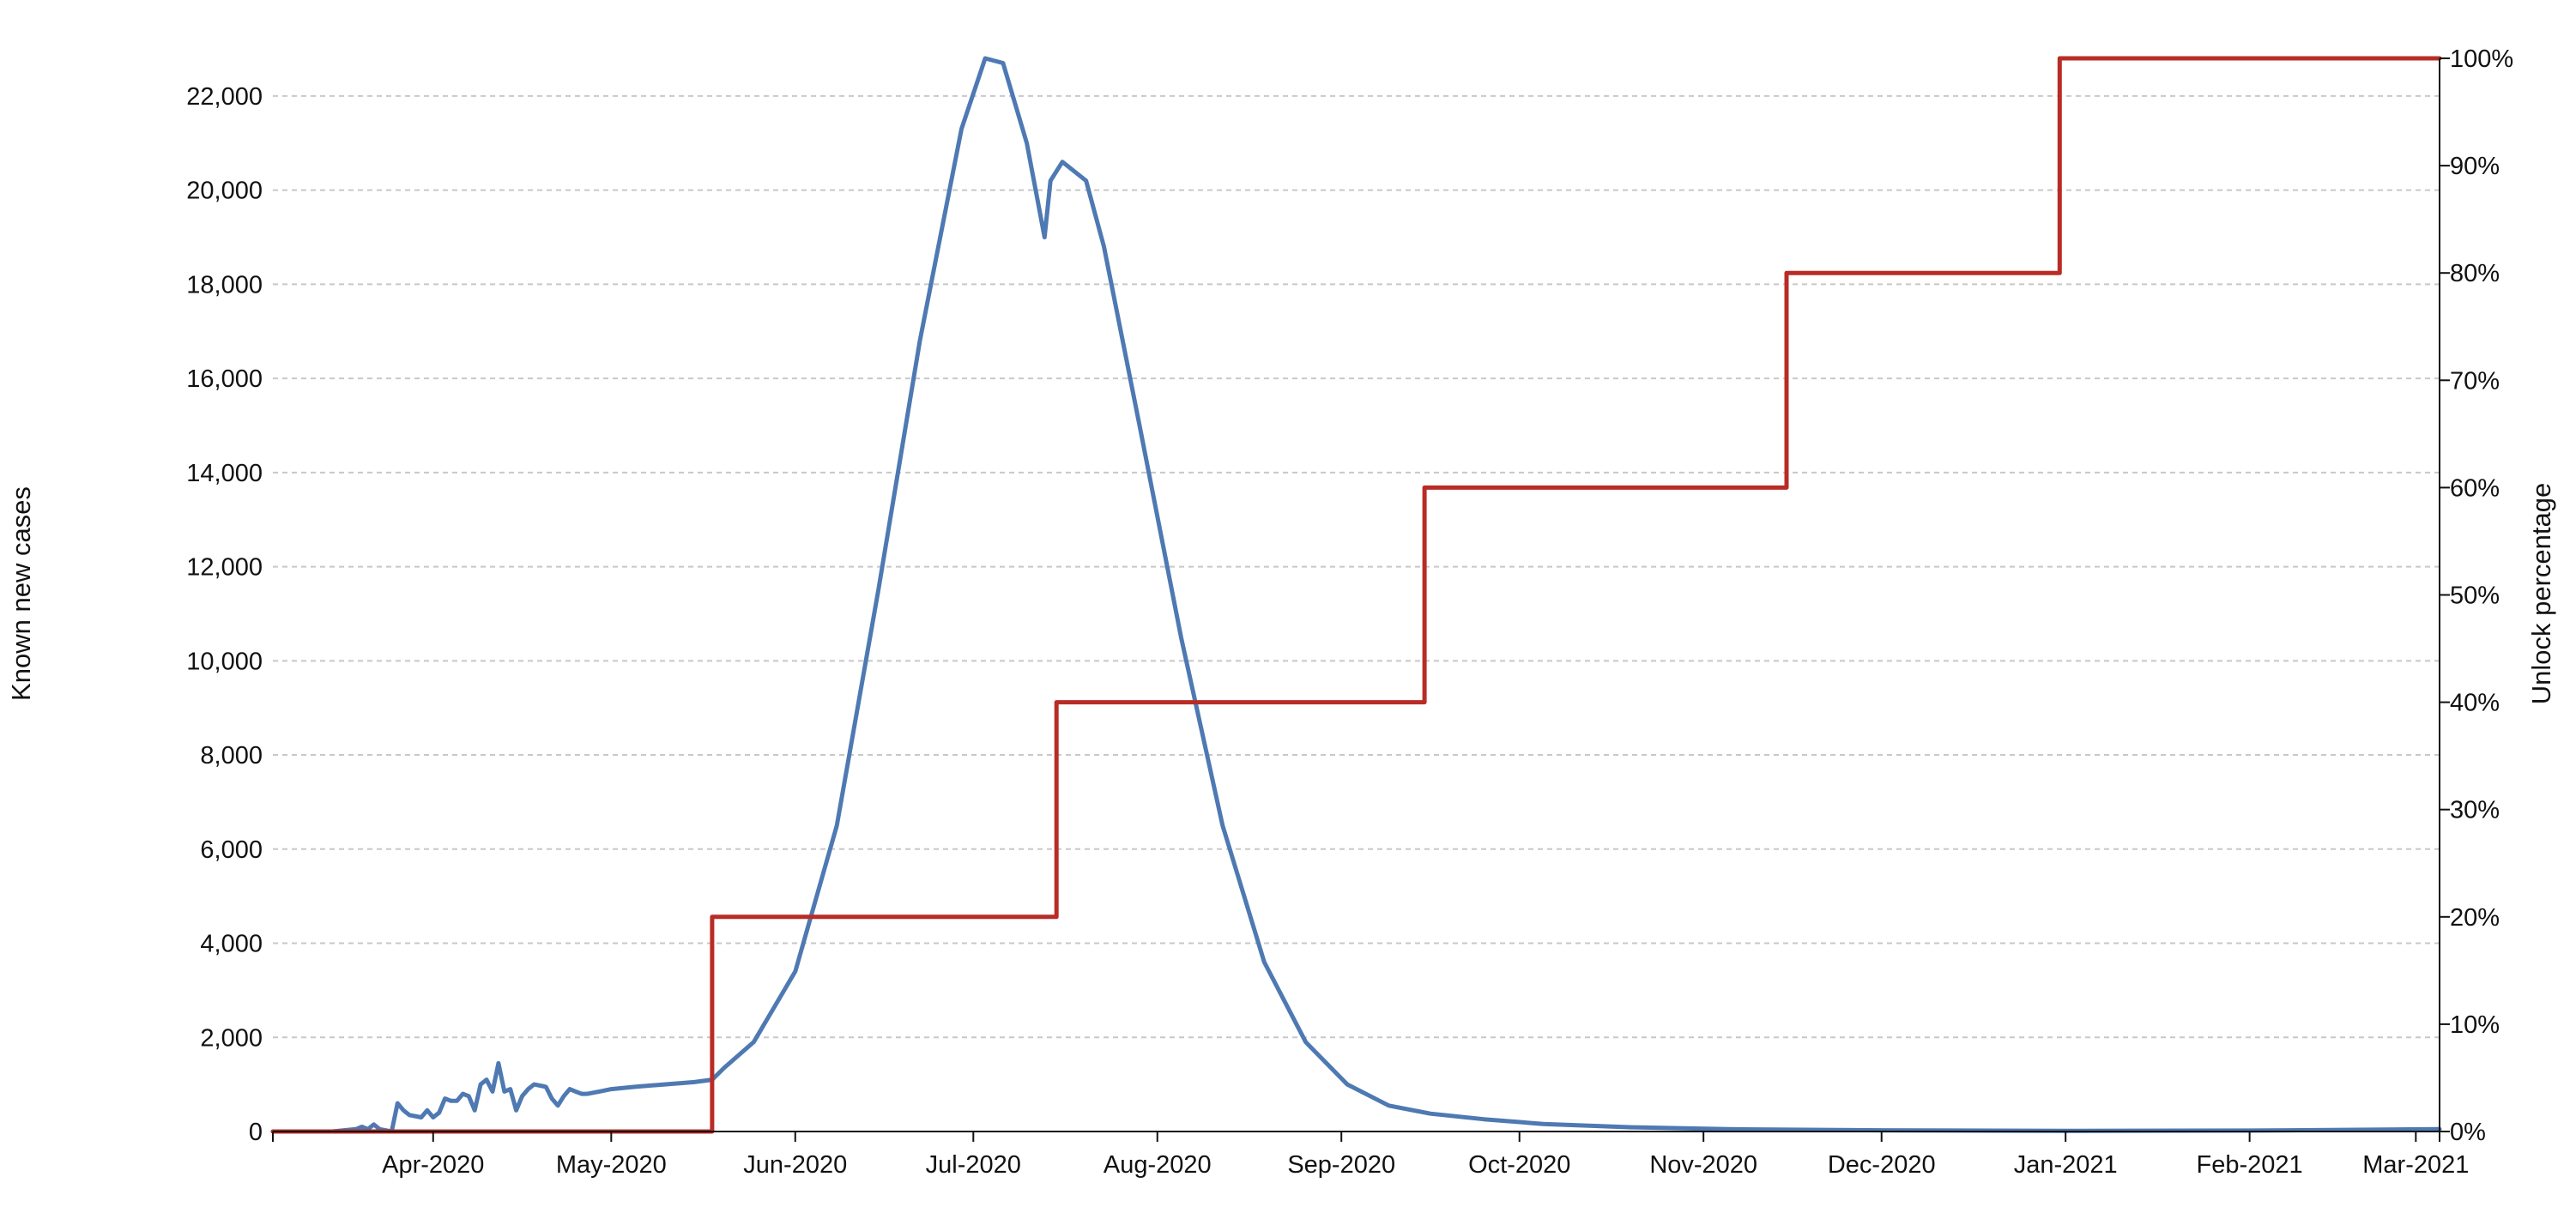  Describe the element at coordinates (795, 1165) in the screenshot. I see `x-tick-label: Jun-2020` at that location.